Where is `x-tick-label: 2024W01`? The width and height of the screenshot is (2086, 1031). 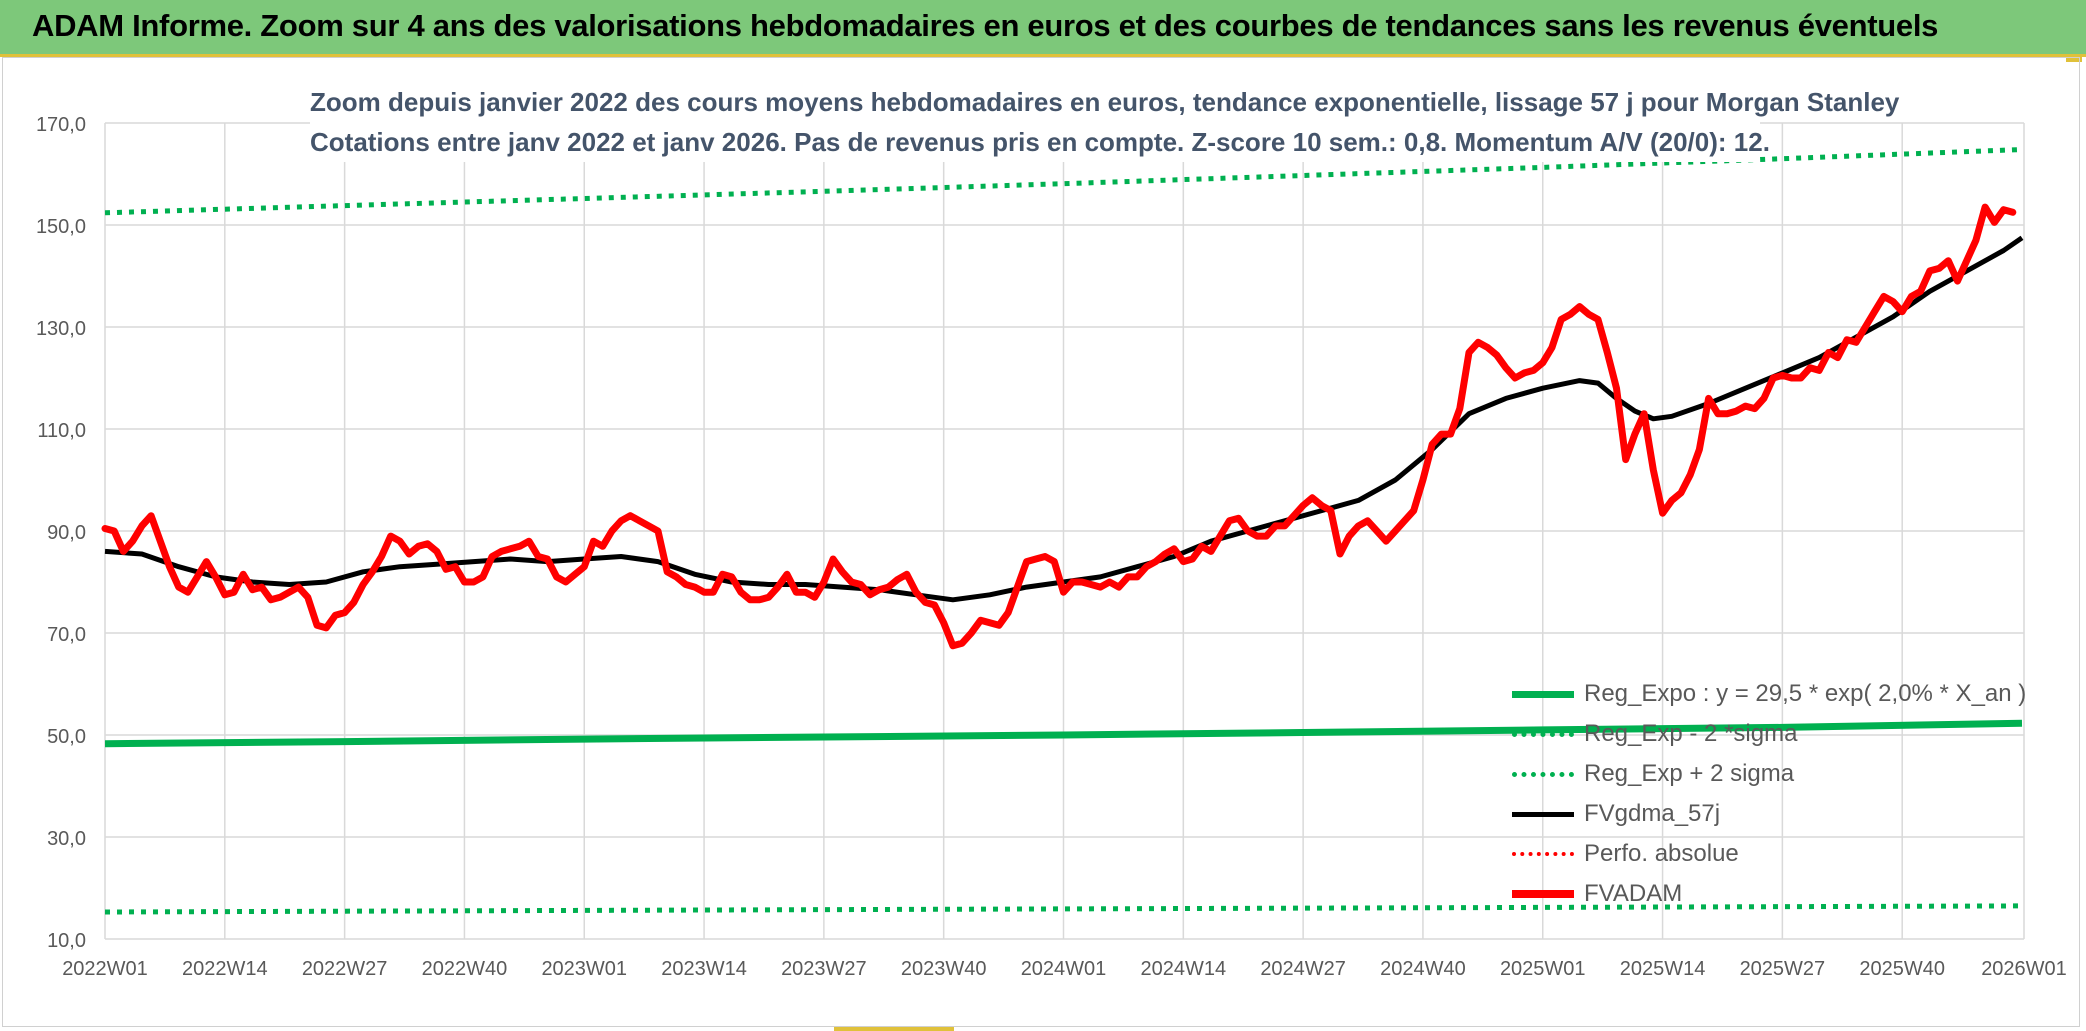
x-tick-label: 2024W01 is located at coordinates (1064, 969).